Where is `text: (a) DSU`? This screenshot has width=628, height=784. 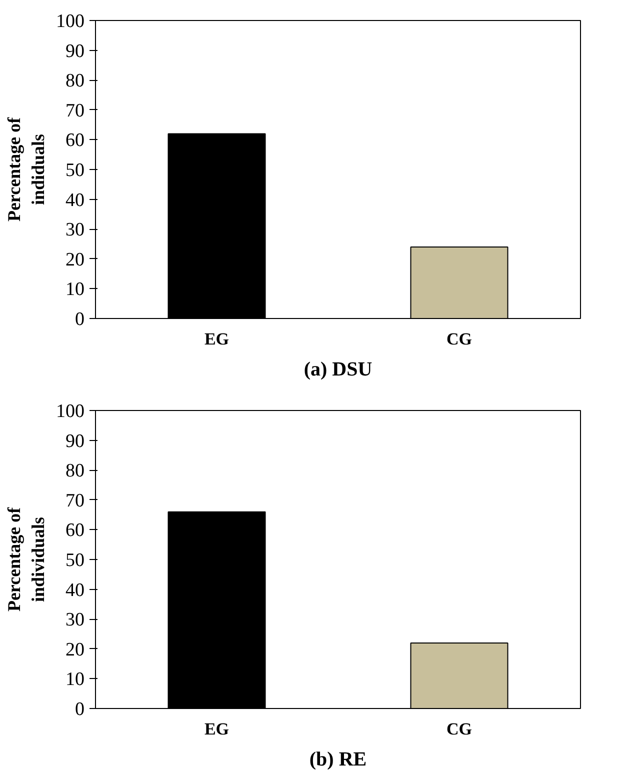
text: (a) DSU is located at coordinates (338, 369).